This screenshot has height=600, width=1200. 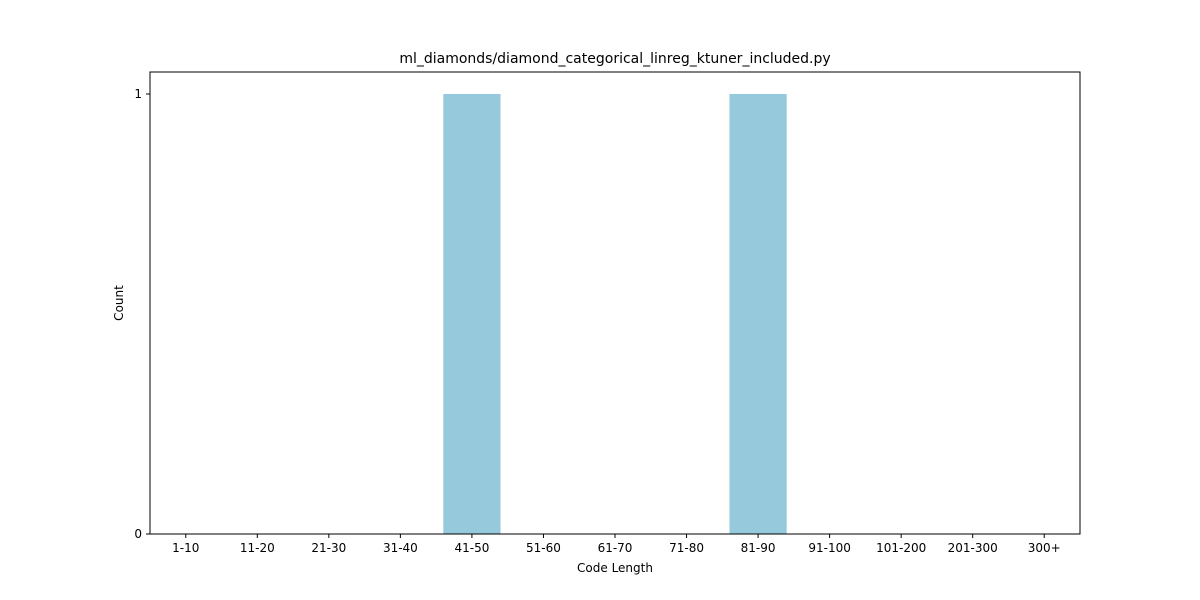 What do you see at coordinates (615, 568) in the screenshot?
I see `x-axis-label: Code Length` at bounding box center [615, 568].